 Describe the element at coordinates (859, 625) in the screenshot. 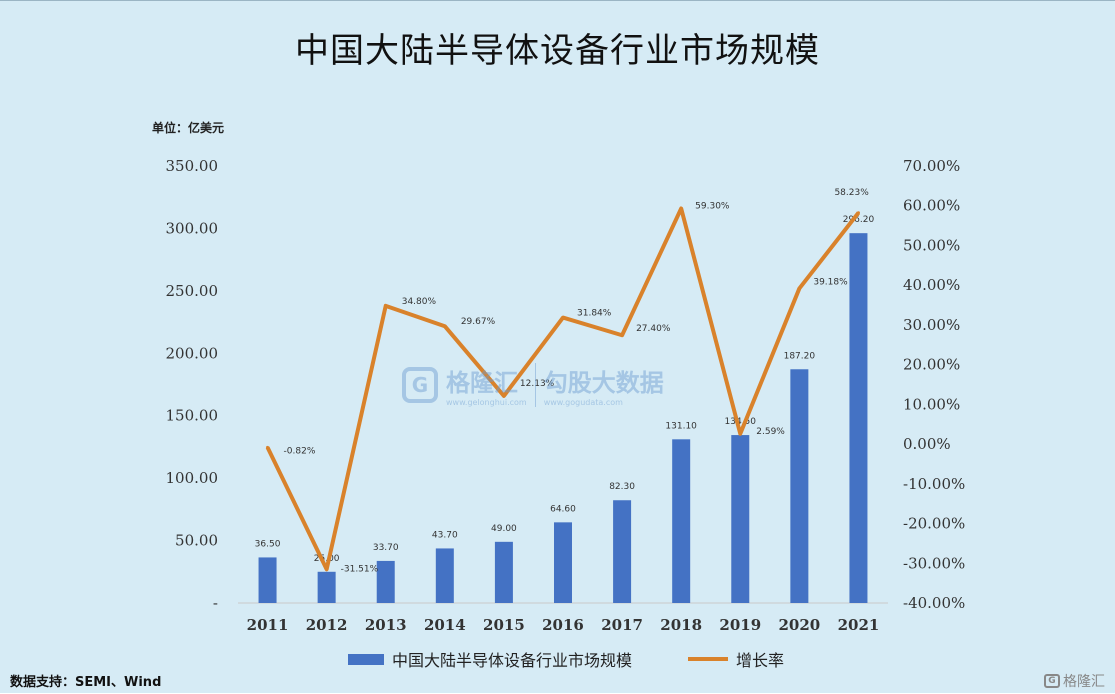

I see `x-axis-tick: 2021` at that location.